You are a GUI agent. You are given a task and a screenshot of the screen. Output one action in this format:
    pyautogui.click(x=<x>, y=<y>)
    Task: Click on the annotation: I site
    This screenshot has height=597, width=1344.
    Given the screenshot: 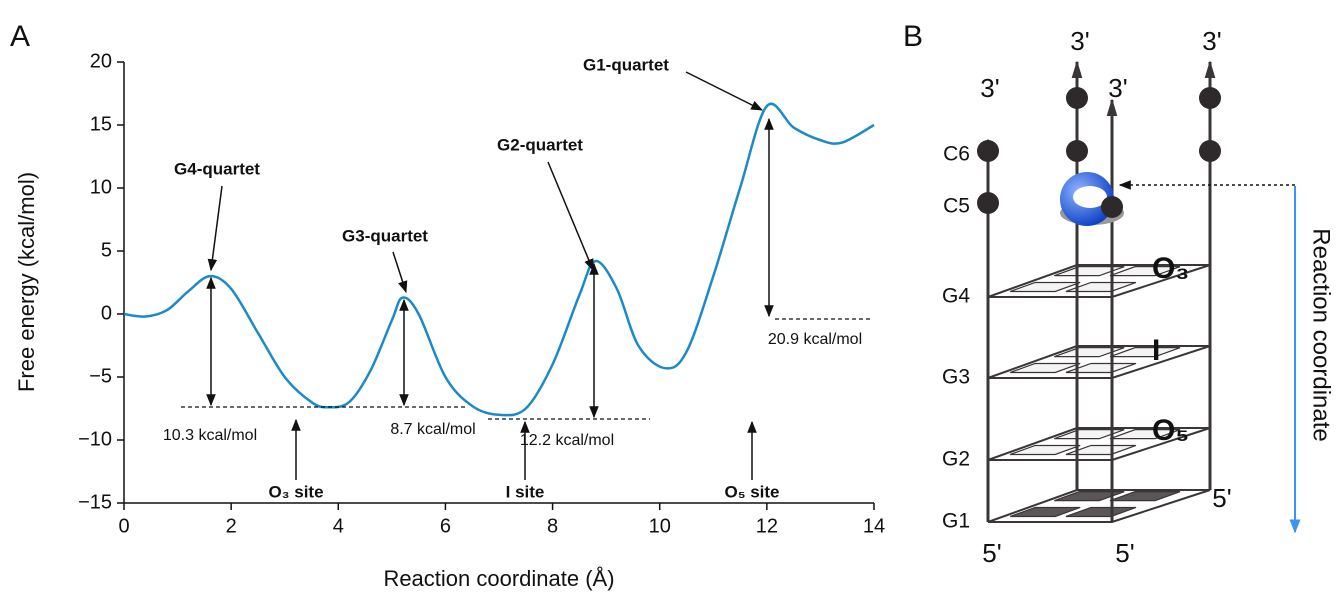 What is the action you would take?
    pyautogui.click(x=525, y=491)
    